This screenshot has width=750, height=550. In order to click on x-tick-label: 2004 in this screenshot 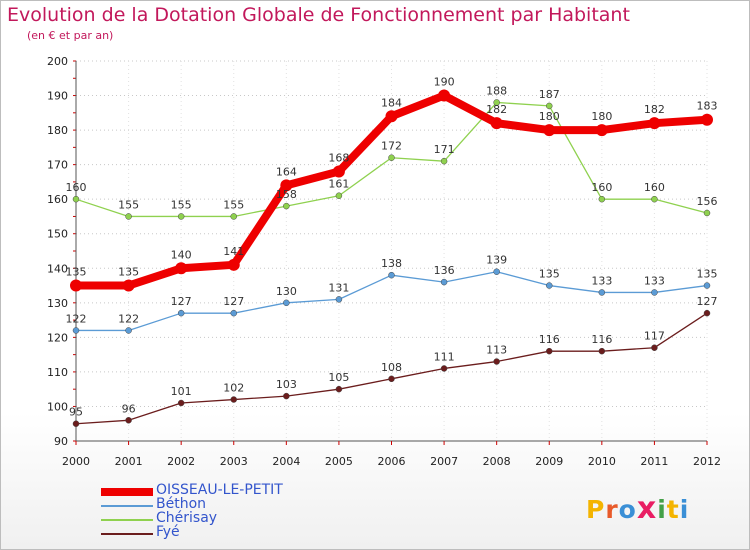, I will do `click(286, 461)`.